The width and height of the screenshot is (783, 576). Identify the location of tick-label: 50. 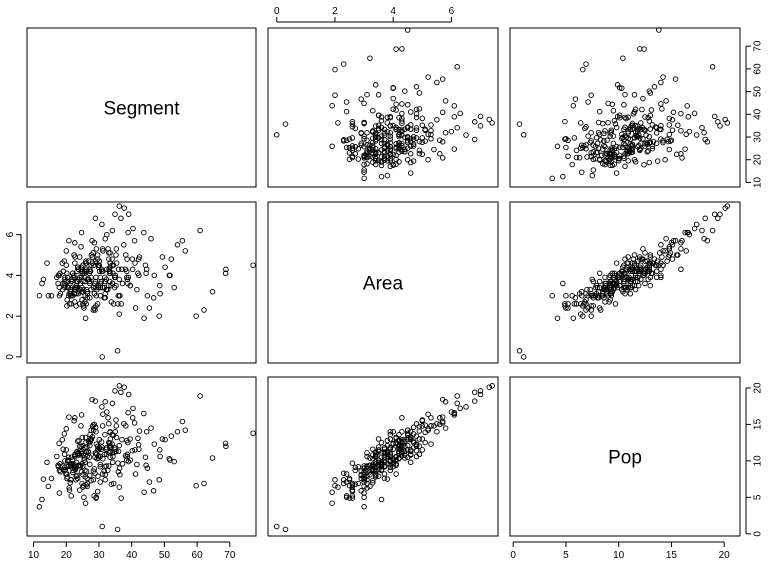
(757, 92).